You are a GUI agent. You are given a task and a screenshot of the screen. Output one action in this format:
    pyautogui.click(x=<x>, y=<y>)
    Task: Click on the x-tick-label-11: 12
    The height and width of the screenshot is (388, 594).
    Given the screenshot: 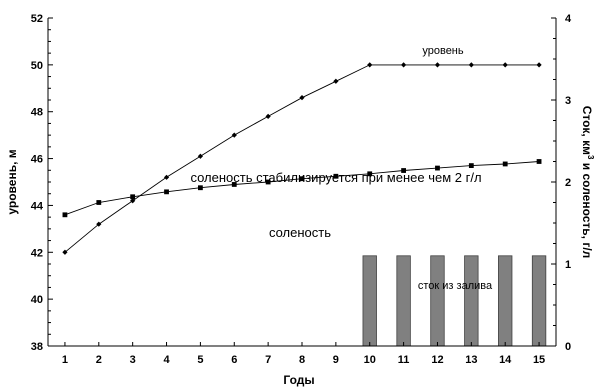 What is the action you would take?
    pyautogui.click(x=437, y=360)
    